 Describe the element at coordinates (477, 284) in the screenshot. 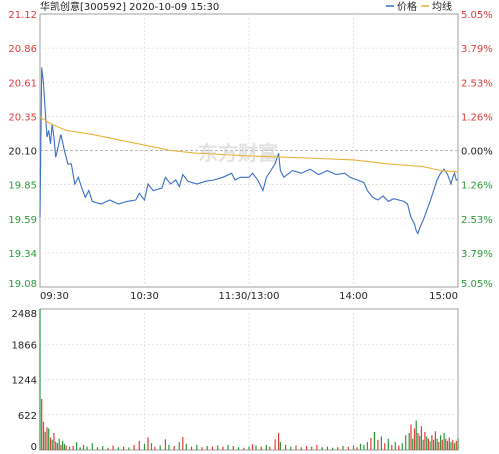

I see `y-tick-label-right: 5.05%` at that location.